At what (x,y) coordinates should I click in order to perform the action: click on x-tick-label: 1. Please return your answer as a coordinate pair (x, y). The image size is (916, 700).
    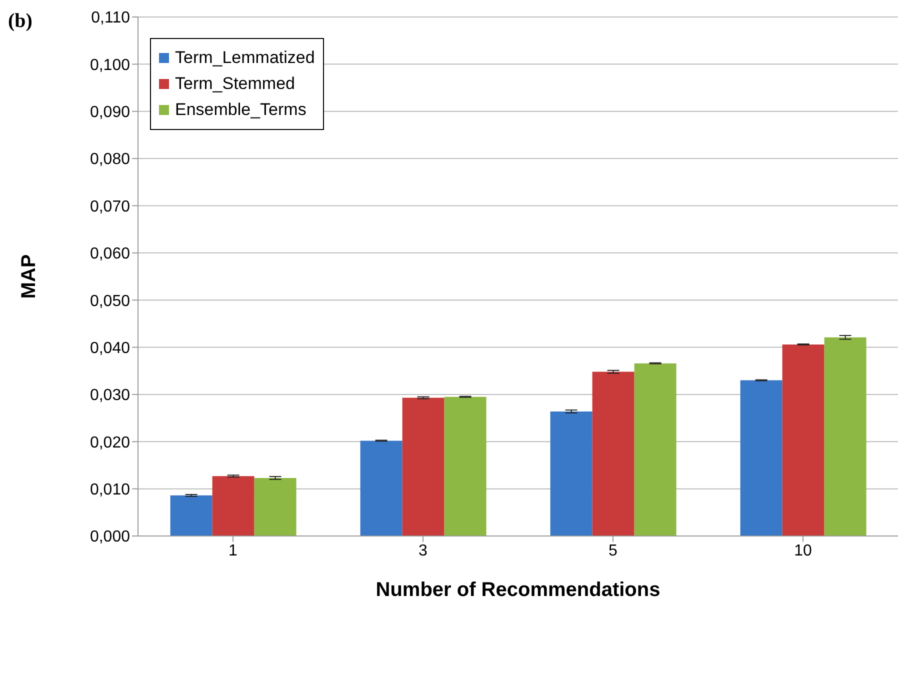
    Looking at the image, I should click on (233, 551).